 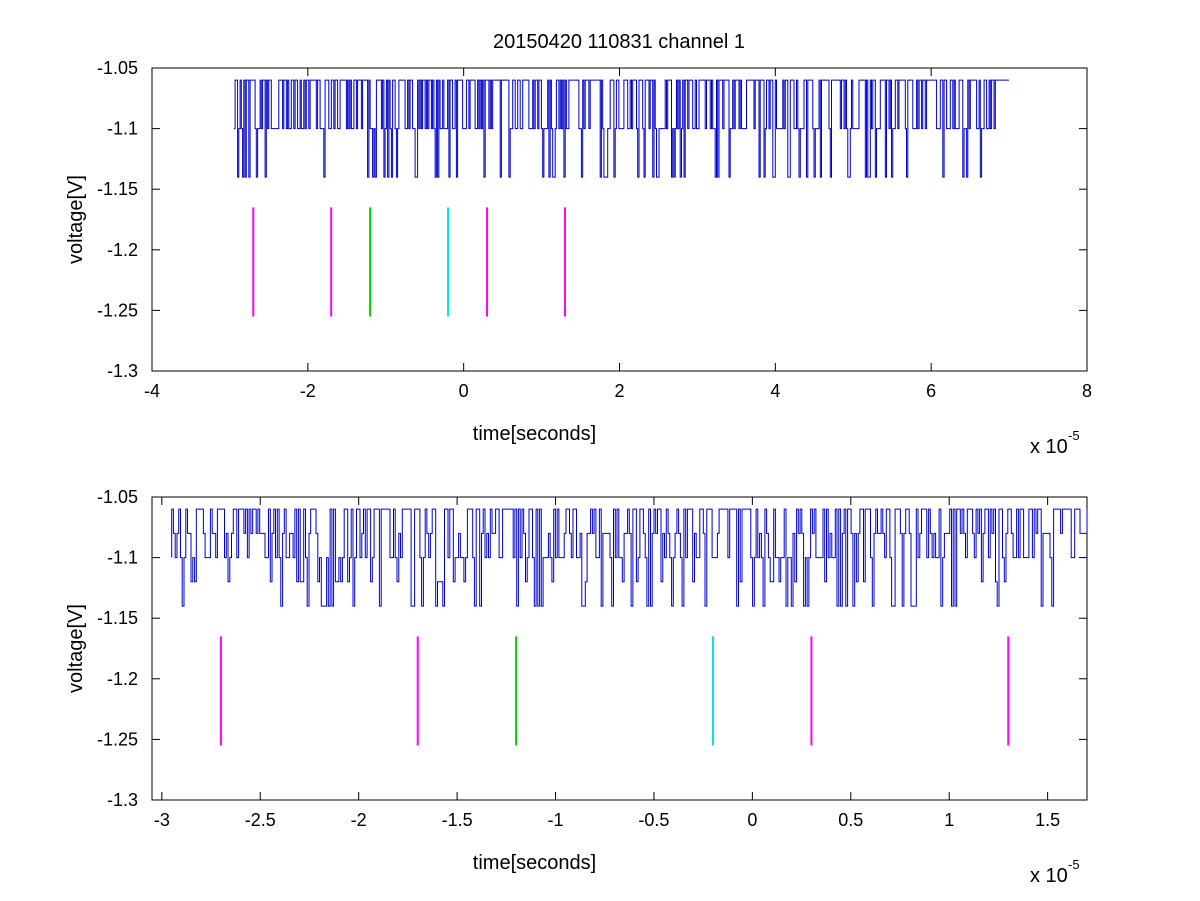 I want to click on top-voltage-trace, so click(x=621, y=128).